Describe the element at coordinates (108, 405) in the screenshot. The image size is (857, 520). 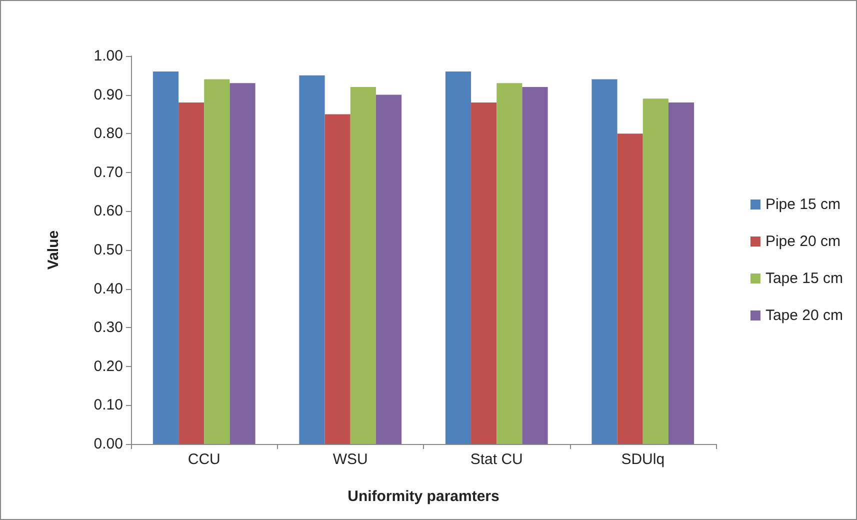
I see `y-tick-label: 0.10` at that location.